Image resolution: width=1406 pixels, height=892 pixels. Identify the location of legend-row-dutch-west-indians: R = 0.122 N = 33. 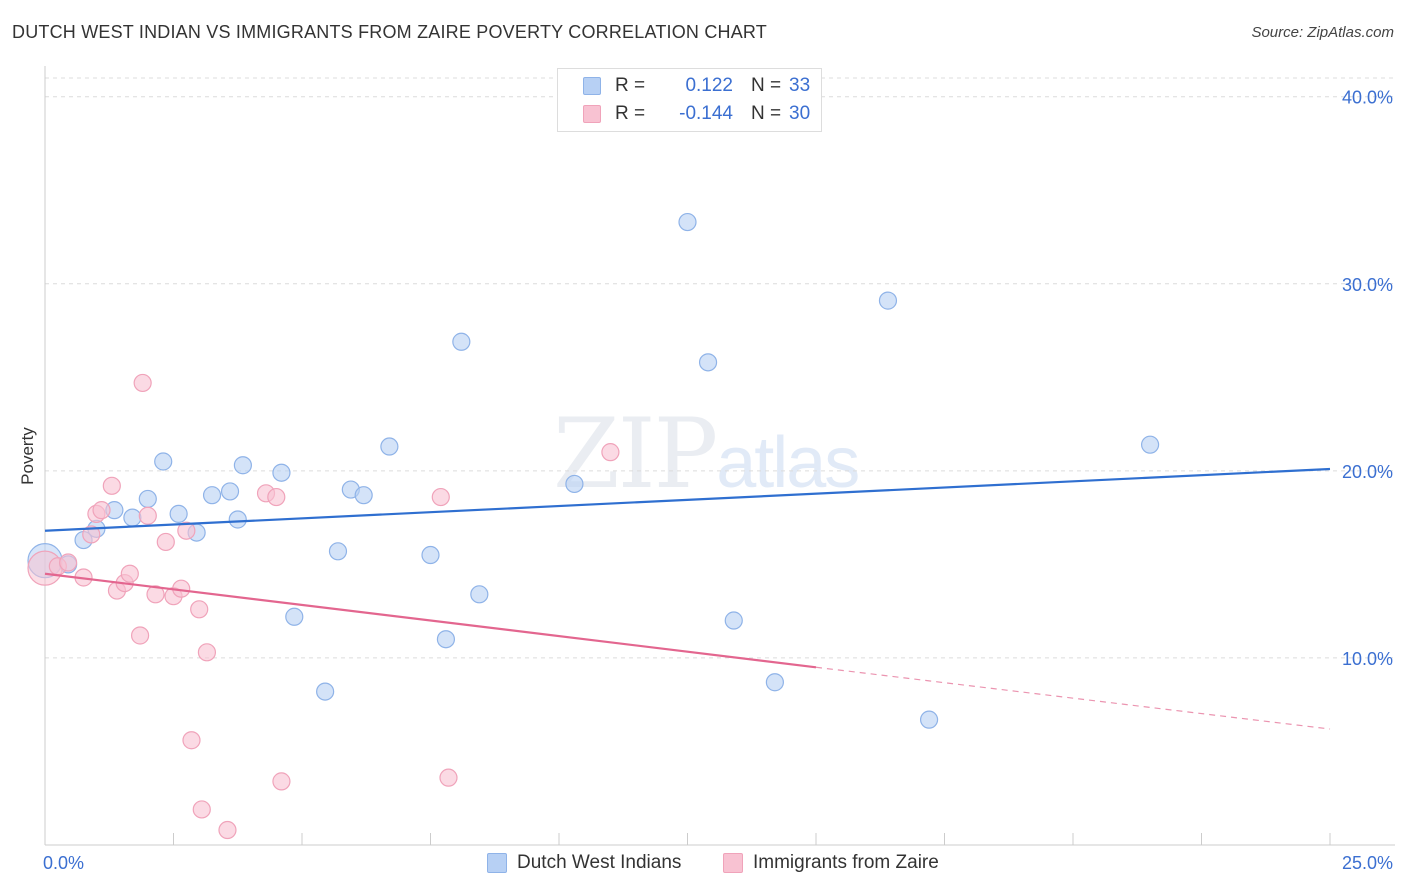
(684, 86).